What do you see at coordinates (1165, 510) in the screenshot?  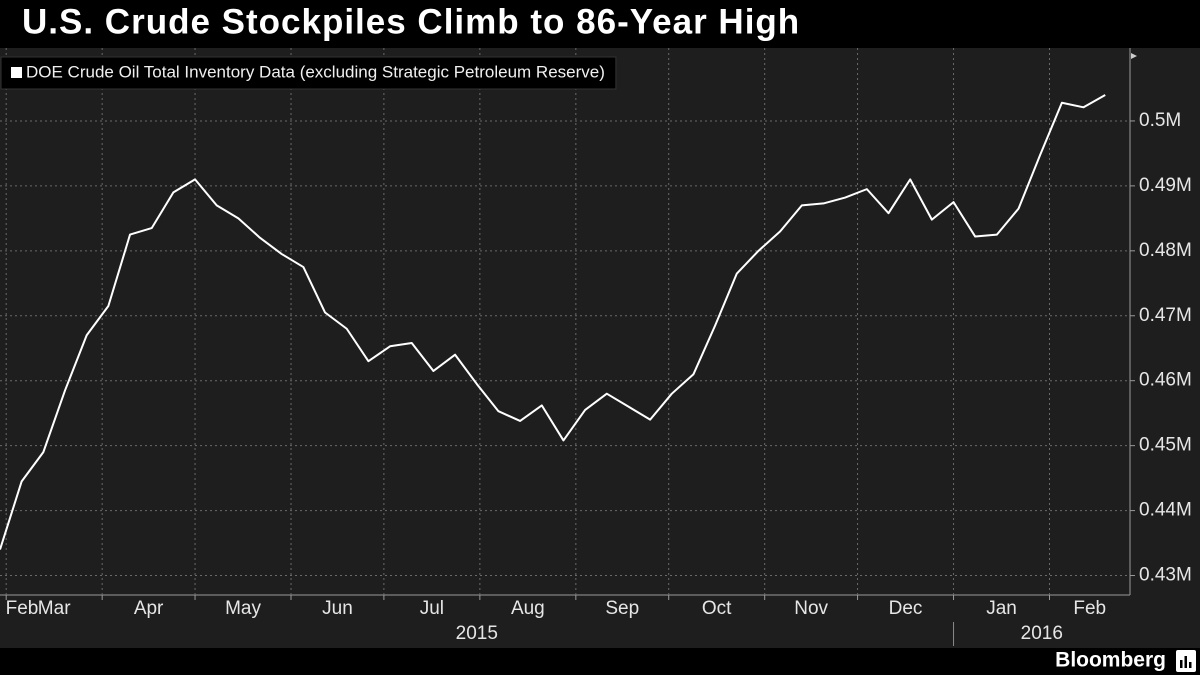 I see `y-tick-label: 0.44M` at bounding box center [1165, 510].